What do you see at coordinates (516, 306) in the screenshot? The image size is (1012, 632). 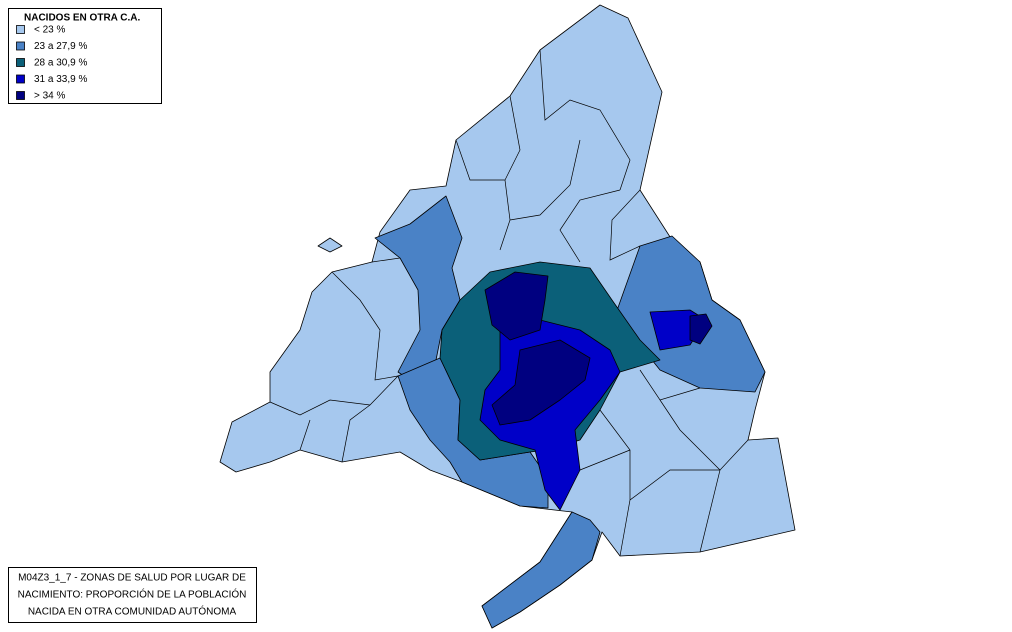 I see `zone-north-dark` at bounding box center [516, 306].